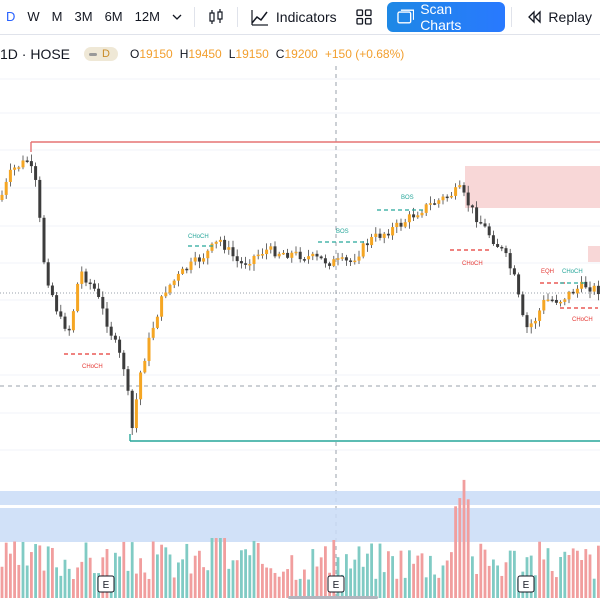 The width and height of the screenshot is (600, 600). I want to click on replay-button: Replay, so click(559, 17).